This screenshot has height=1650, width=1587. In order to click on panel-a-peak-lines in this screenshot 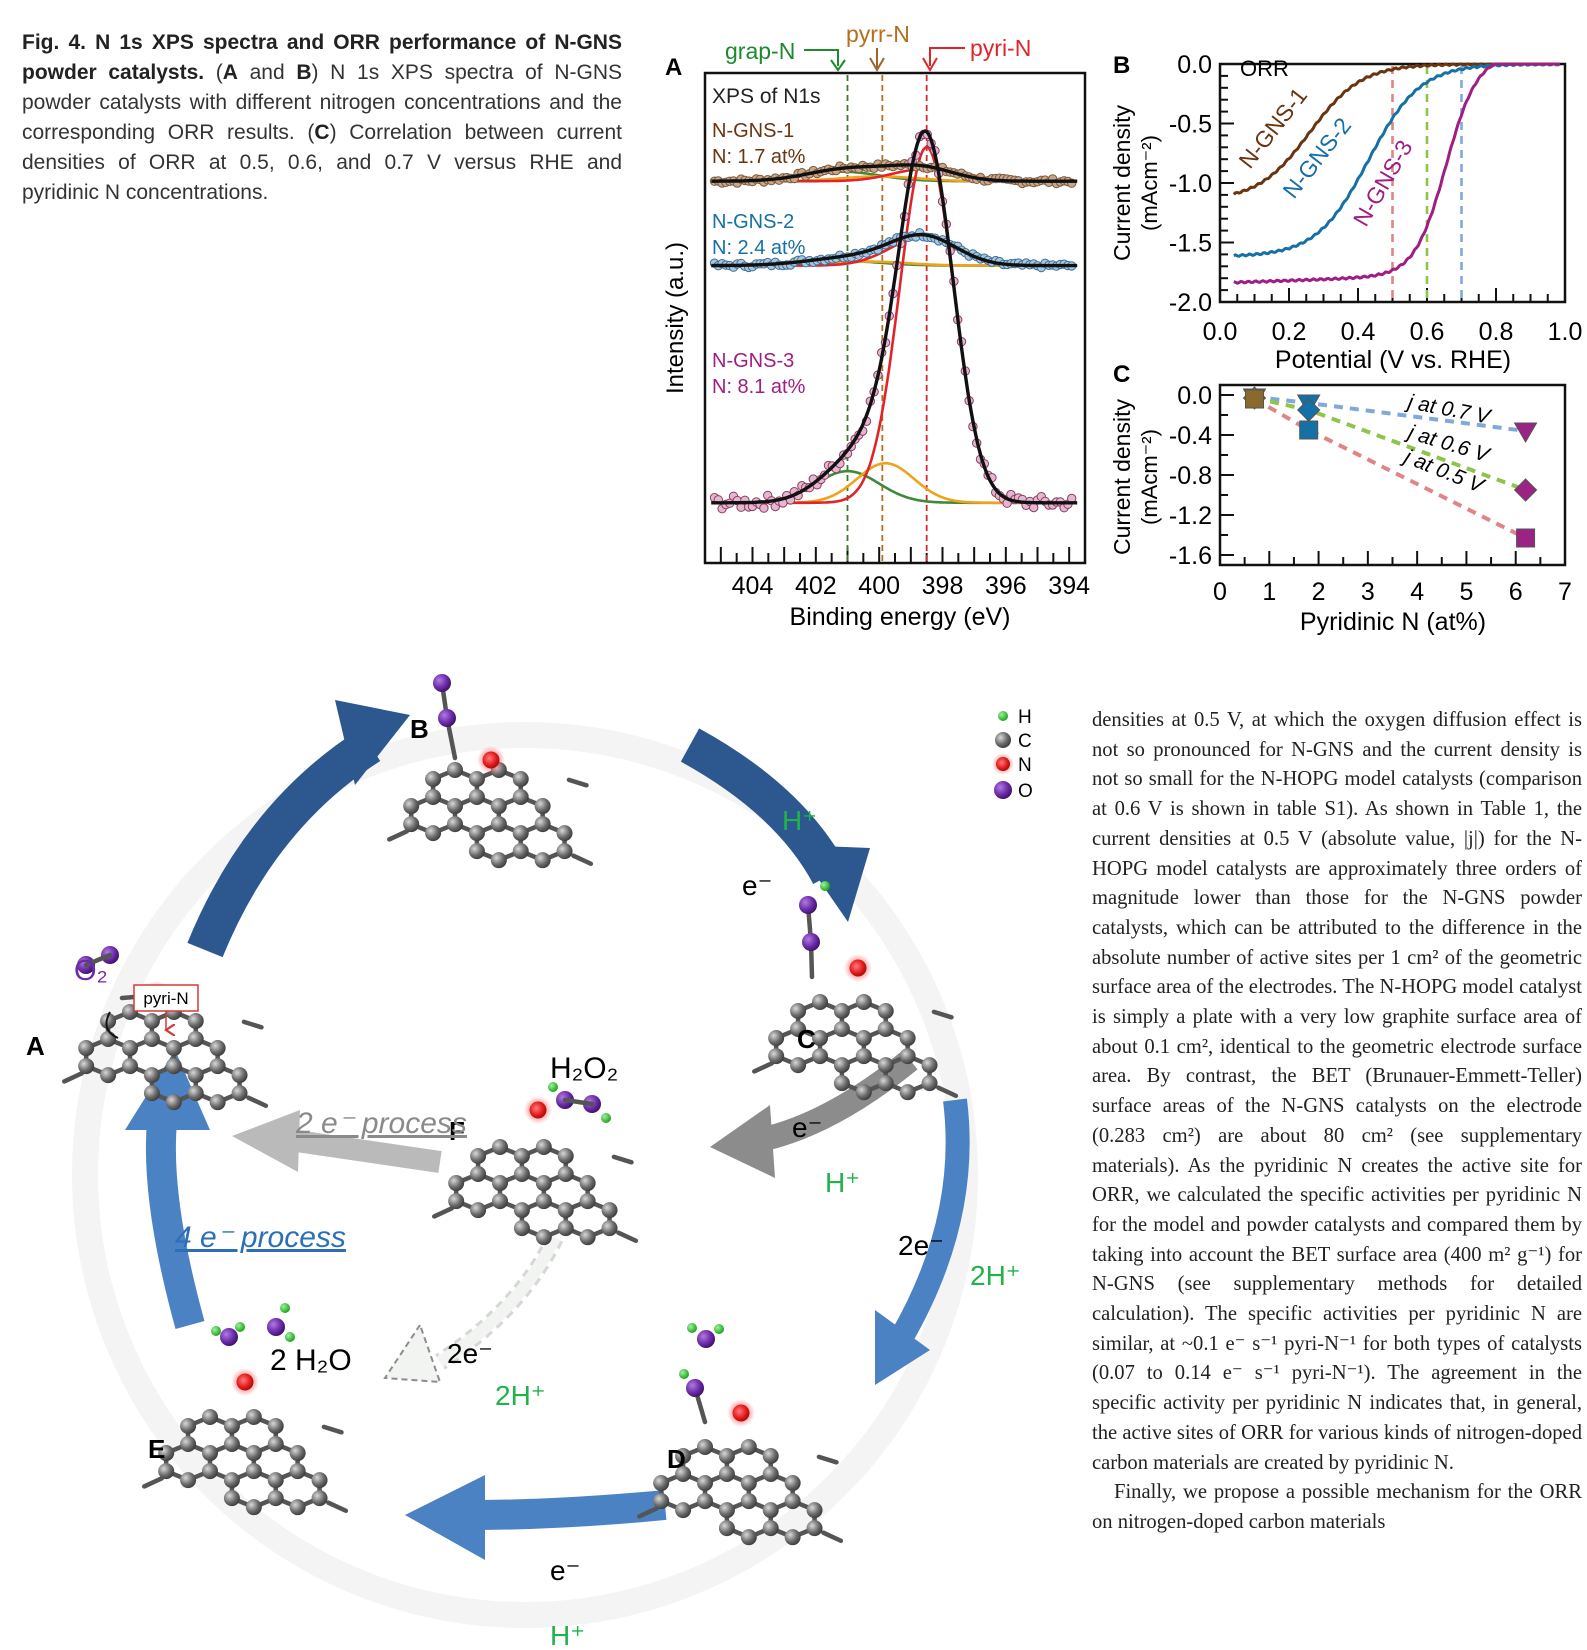, I will do `click(887, 318)`.